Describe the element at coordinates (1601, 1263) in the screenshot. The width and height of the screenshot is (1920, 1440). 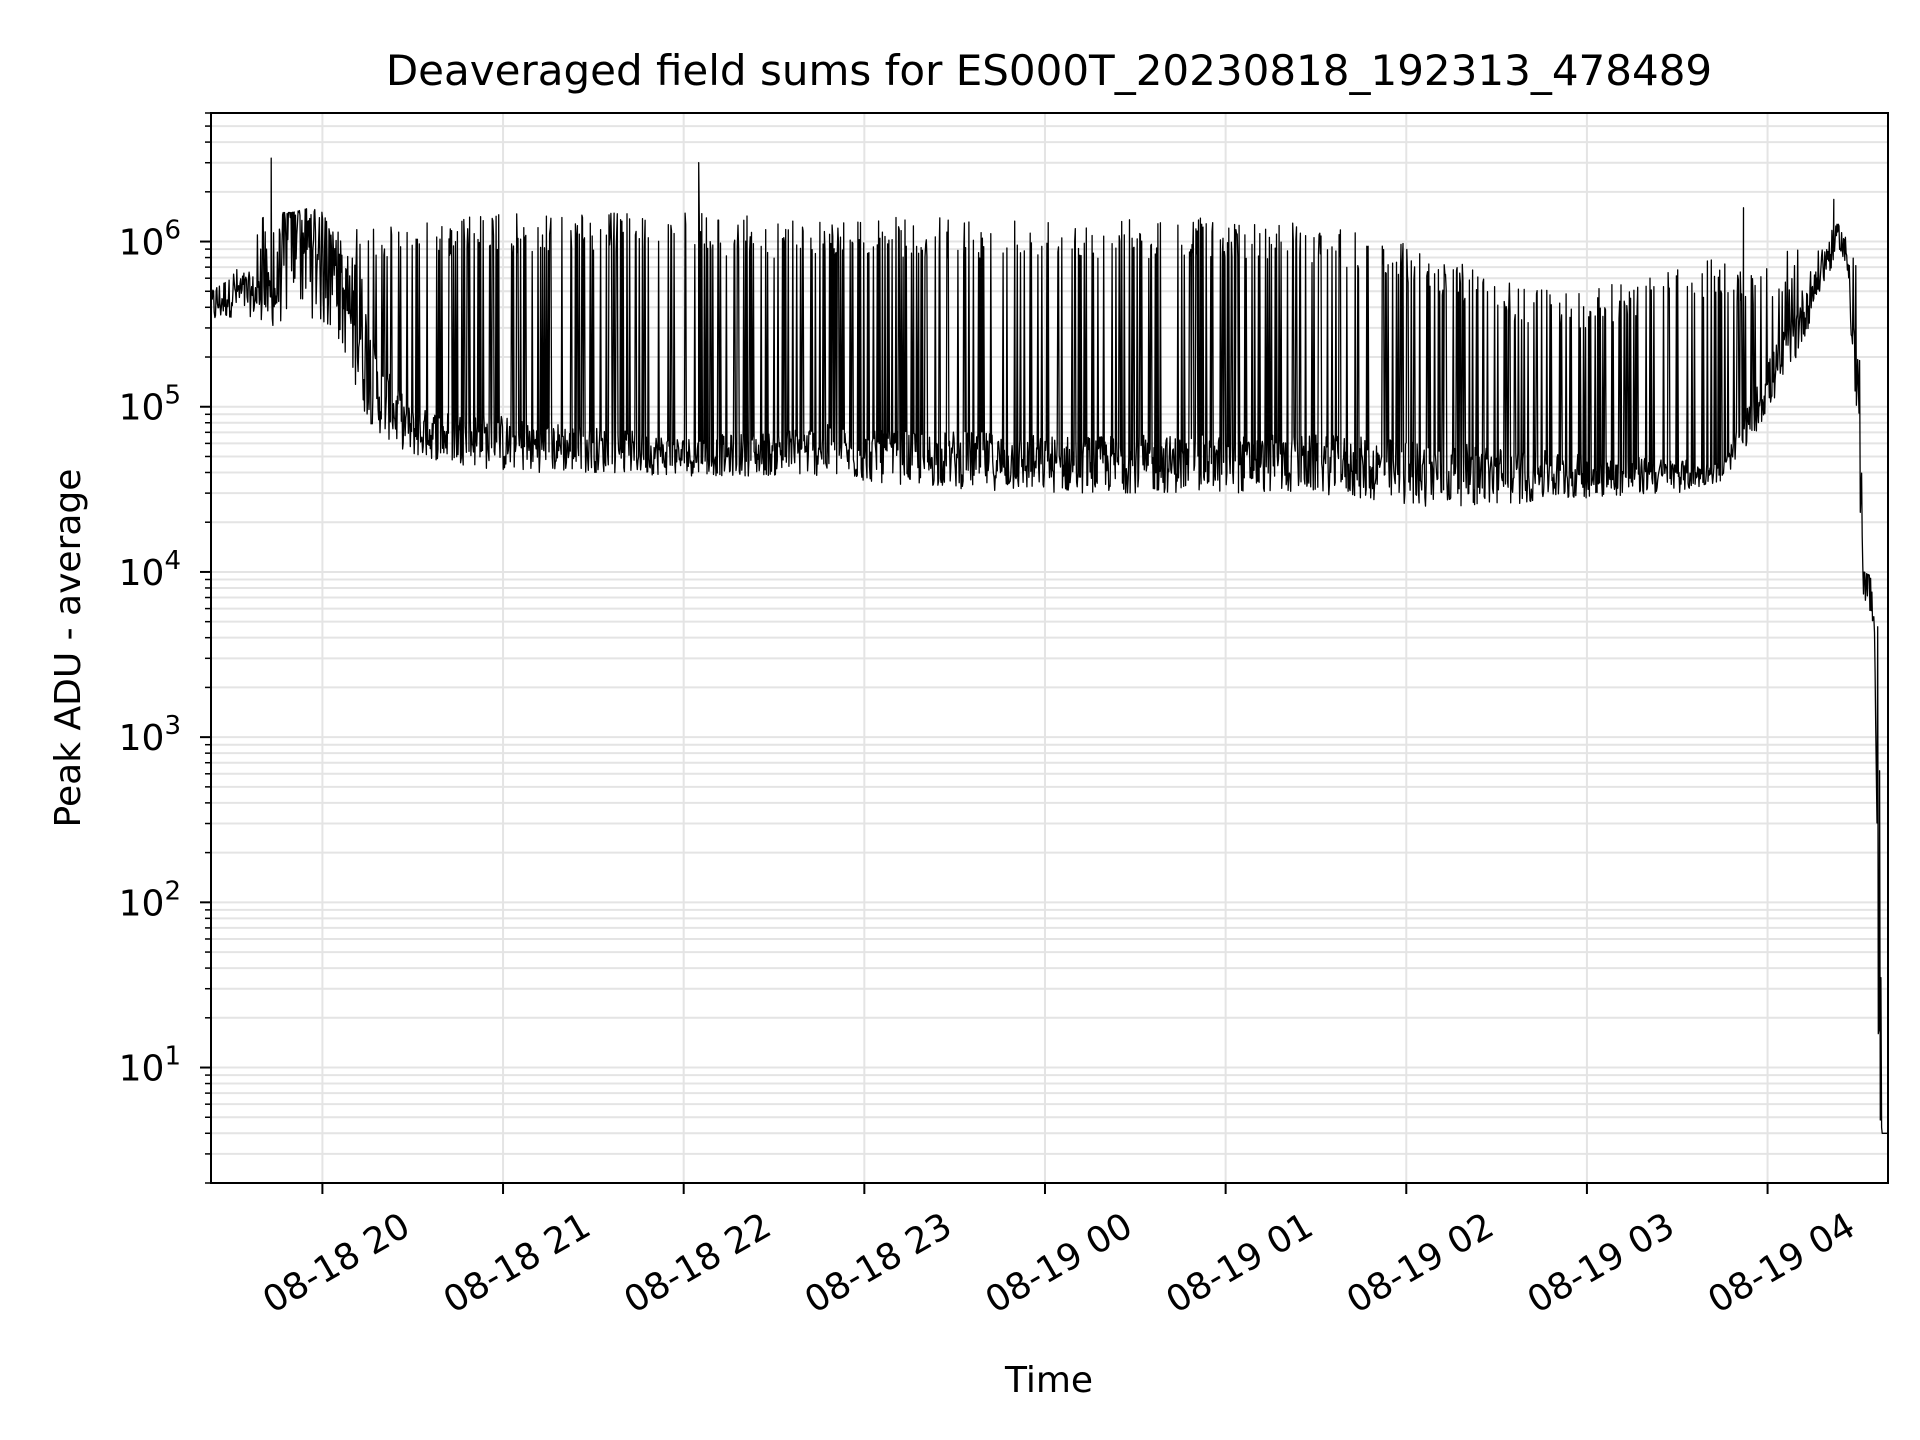
I see `x-tick-label: 08-19 03` at that location.